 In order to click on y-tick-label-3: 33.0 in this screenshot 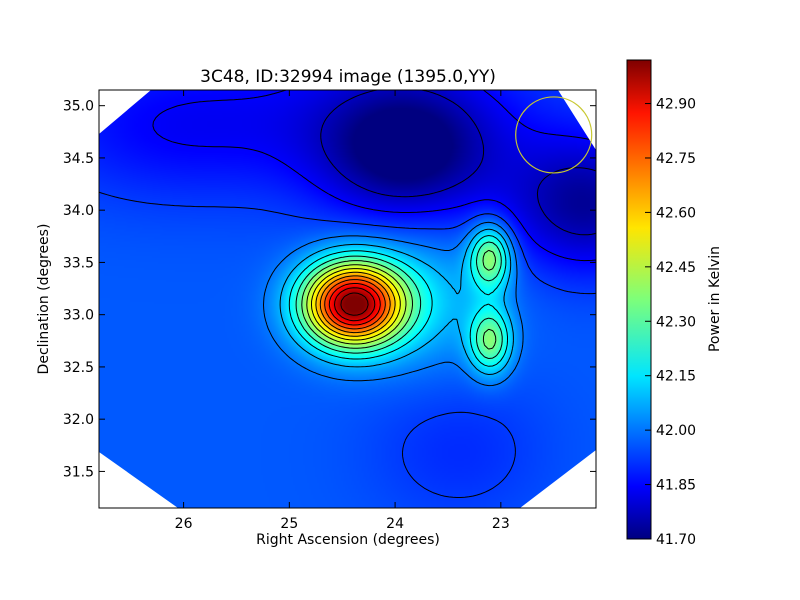, I will do `click(78, 316)`.